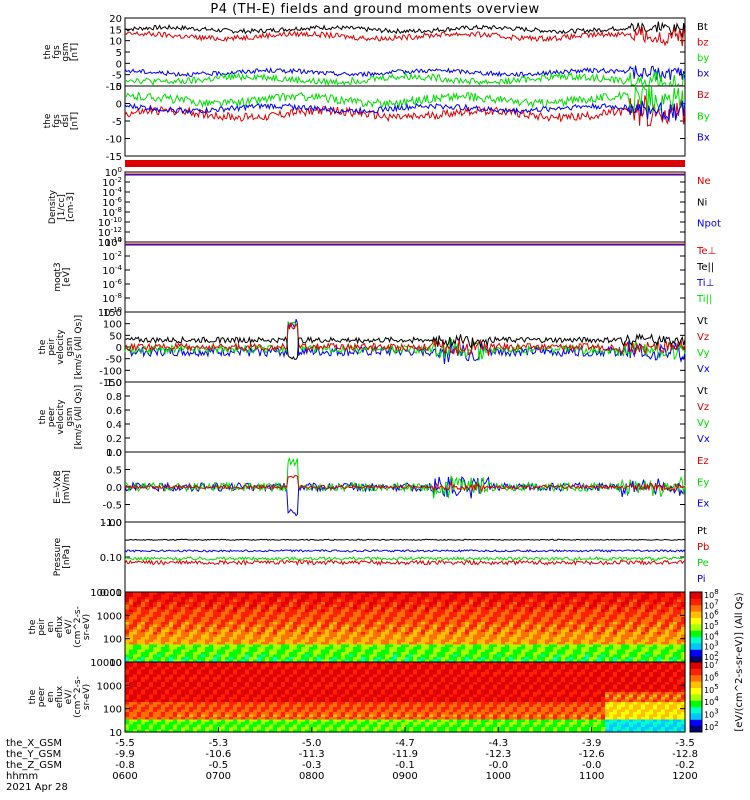 This screenshot has height=800, width=750. Describe the element at coordinates (405, 563) in the screenshot. I see `series-line-Pb` at that location.